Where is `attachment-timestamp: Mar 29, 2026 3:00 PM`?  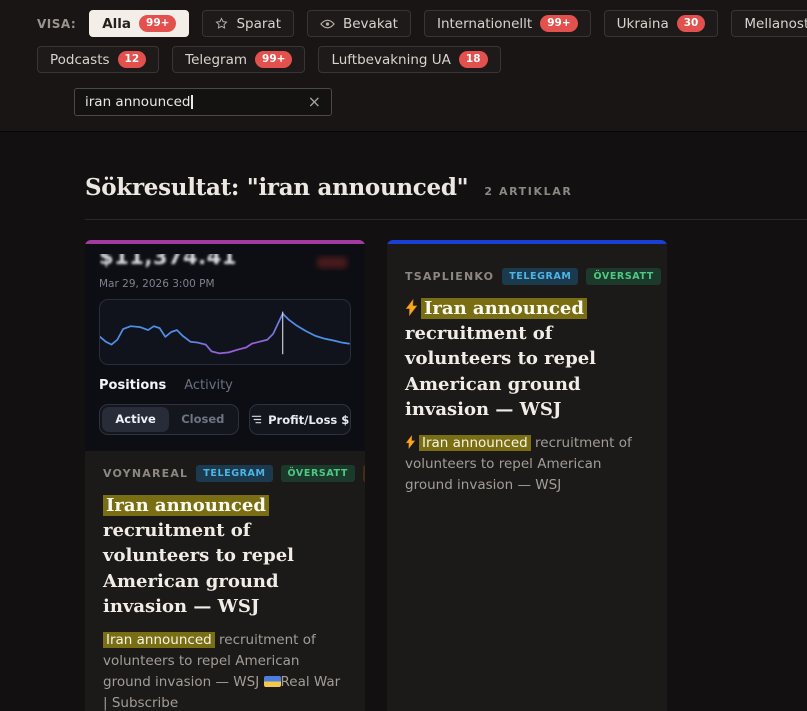
attachment-timestamp: Mar 29, 2026 3:00 PM is located at coordinates (157, 284).